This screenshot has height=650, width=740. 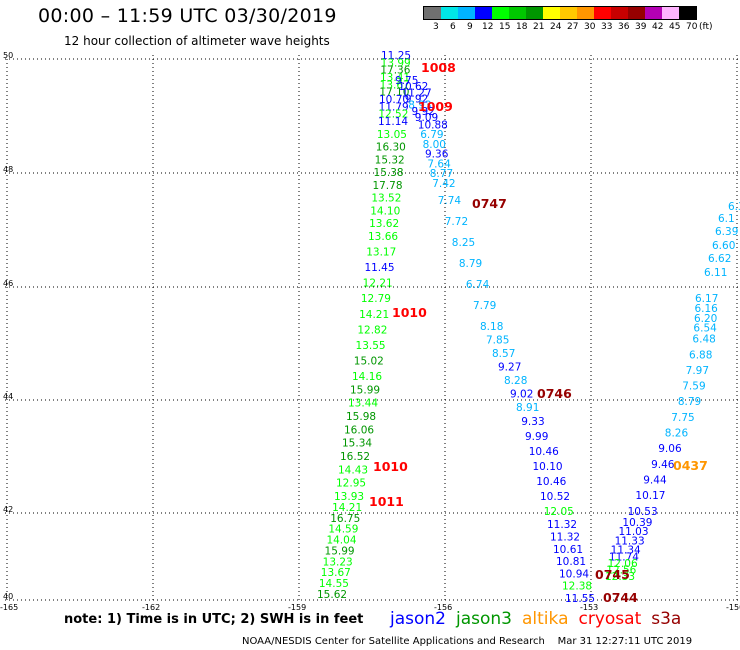 I want to click on wave-height-value: 6.3, so click(x=734, y=207).